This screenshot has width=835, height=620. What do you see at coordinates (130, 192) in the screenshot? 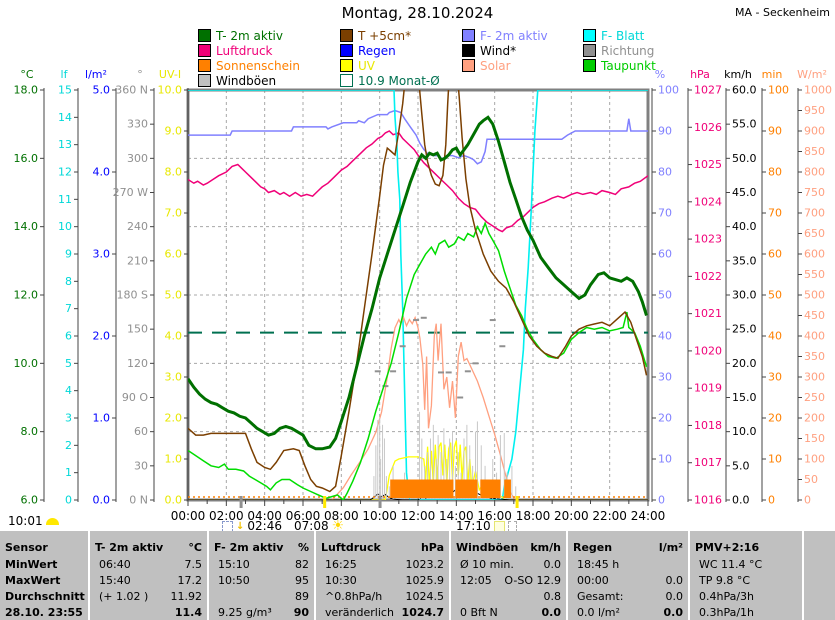
I see `axis-tick-label: 270 W` at bounding box center [130, 192].